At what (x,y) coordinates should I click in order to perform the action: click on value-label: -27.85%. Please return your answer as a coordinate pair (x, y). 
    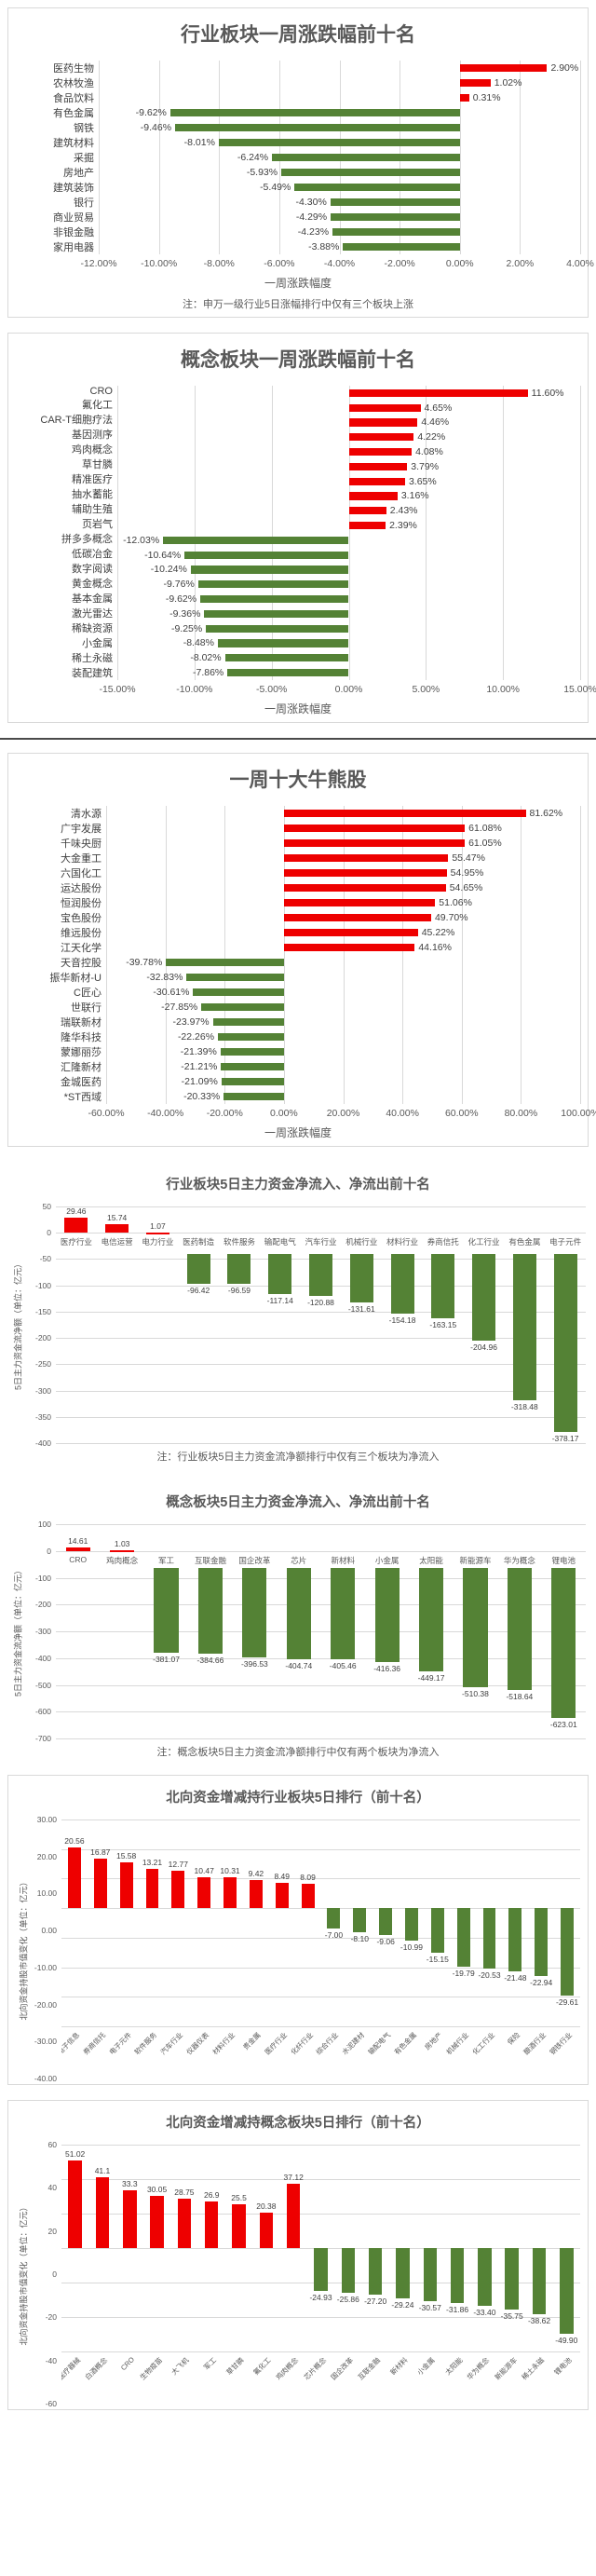
    Looking at the image, I should click on (179, 1007).